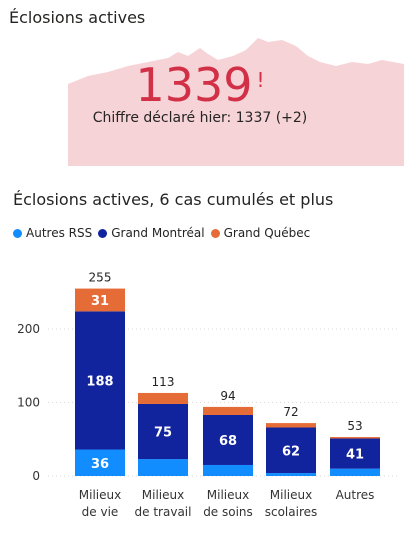 The width and height of the screenshot is (413, 535). I want to click on segment-data-label: 68, so click(228, 441).